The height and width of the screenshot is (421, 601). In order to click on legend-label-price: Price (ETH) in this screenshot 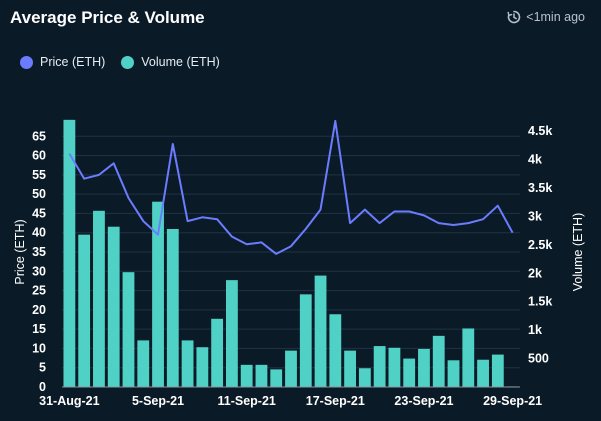, I will do `click(73, 62)`.